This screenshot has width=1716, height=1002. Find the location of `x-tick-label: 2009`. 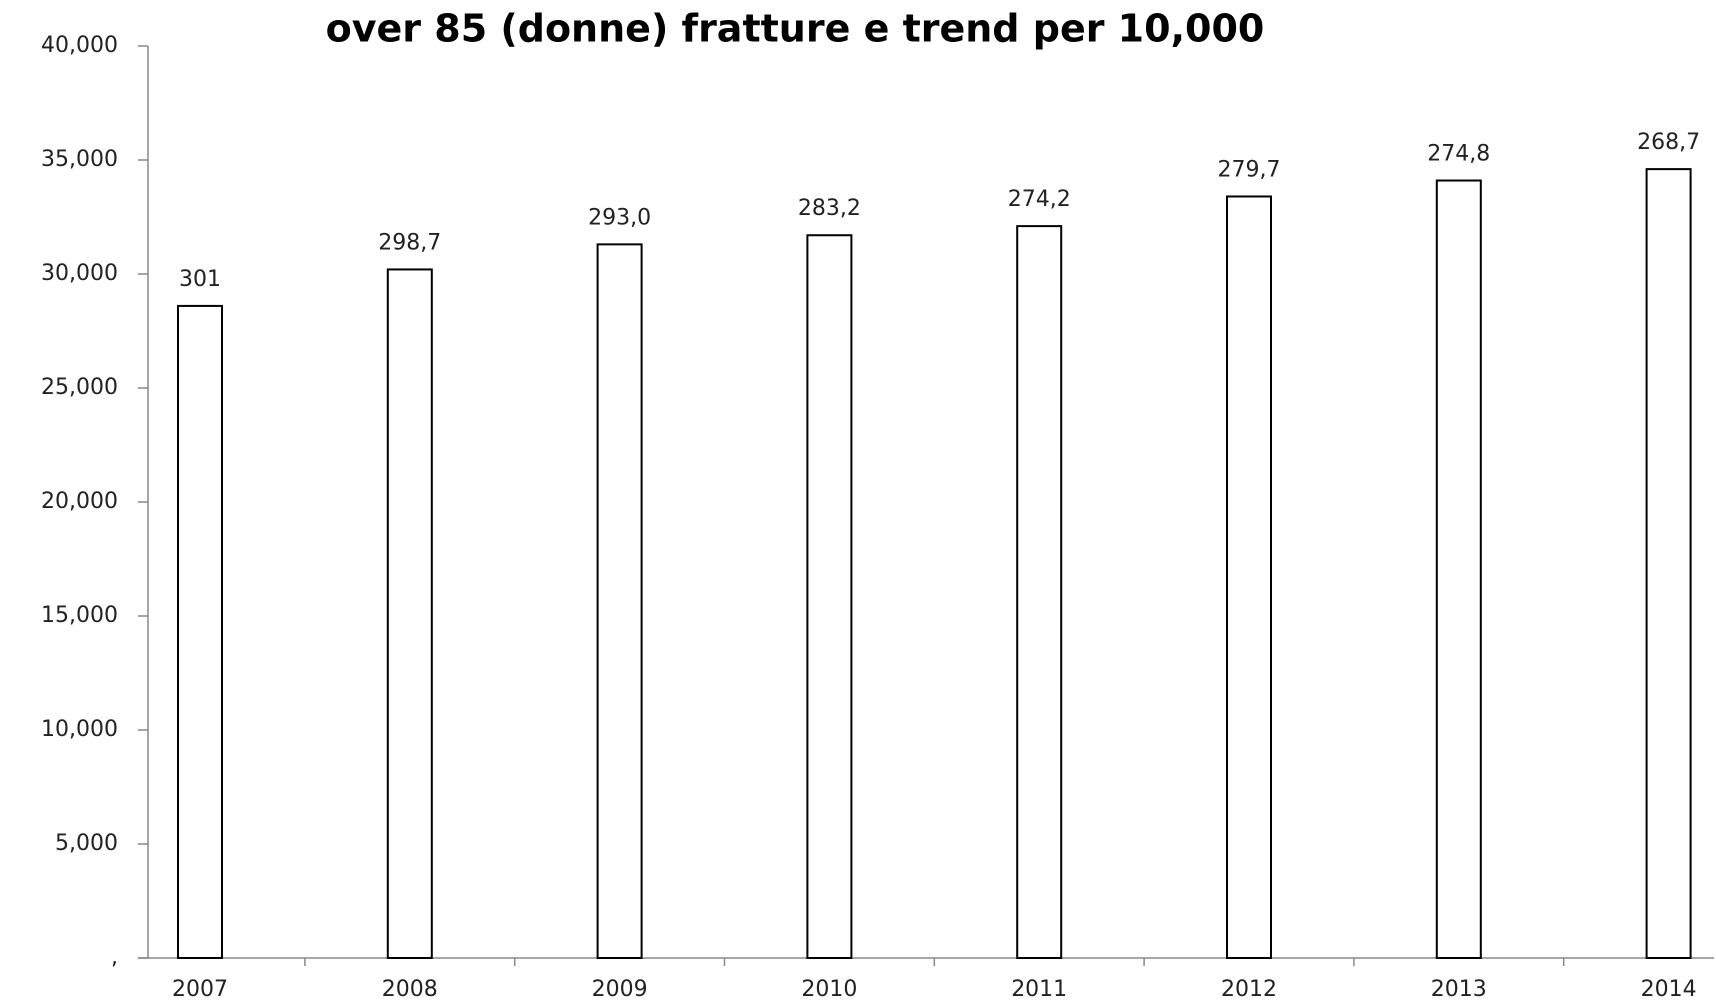

x-tick-label: 2009 is located at coordinates (620, 989).